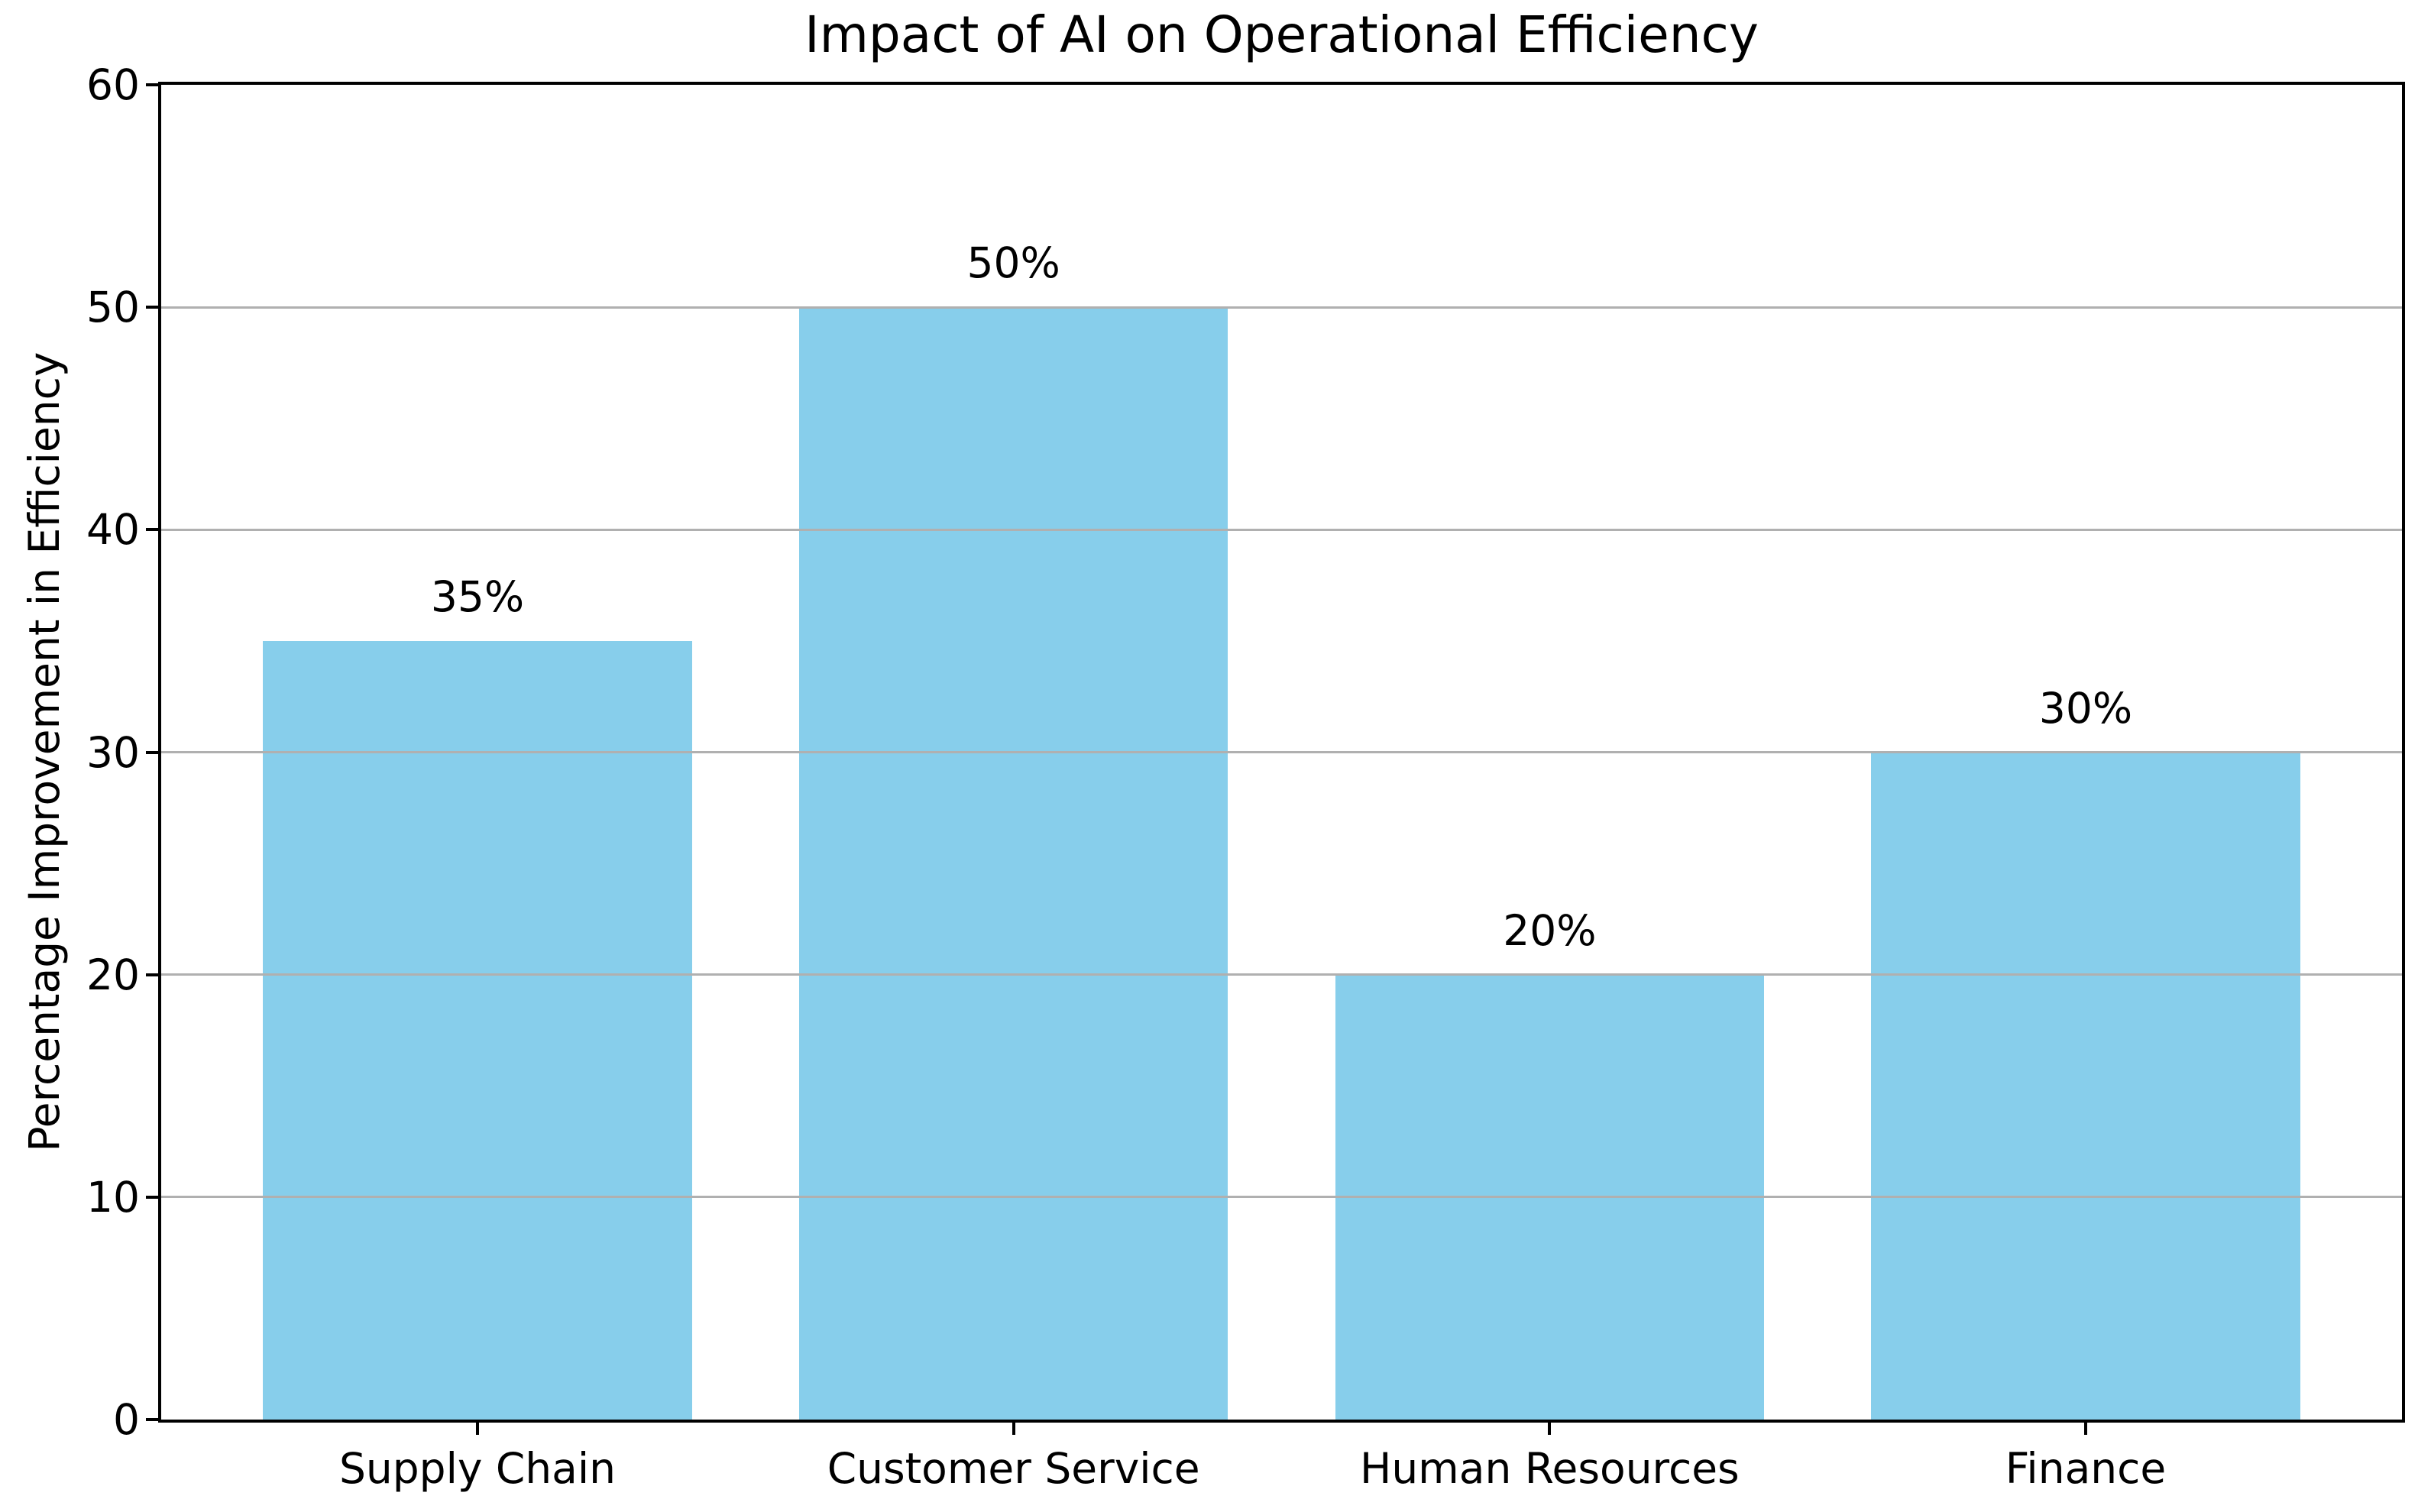 Image resolution: width=2431 pixels, height=1512 pixels. I want to click on bar-value-label: 20%, so click(1550, 930).